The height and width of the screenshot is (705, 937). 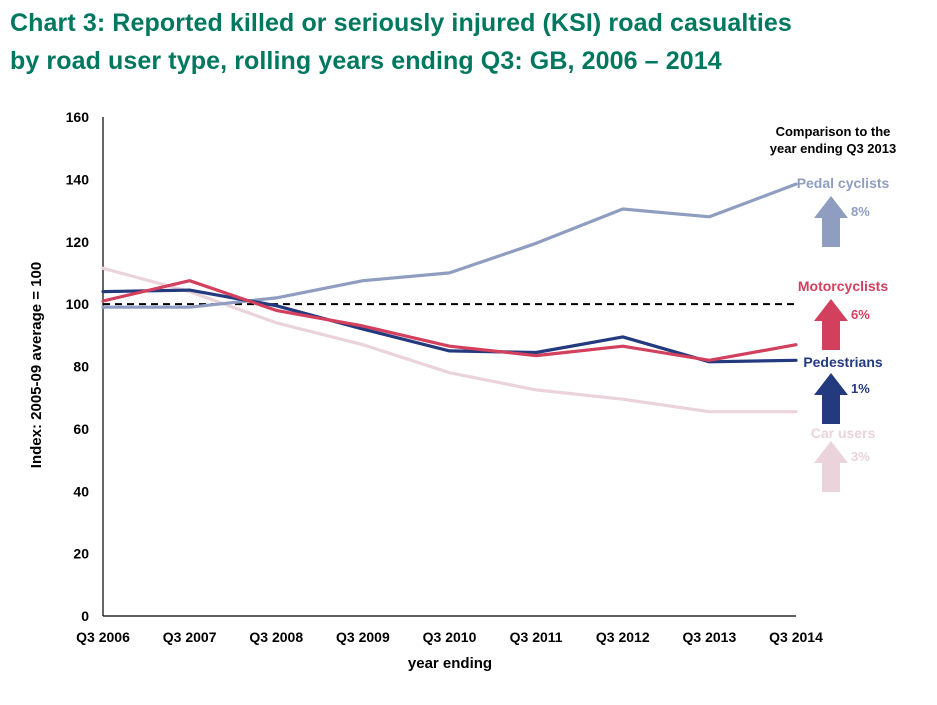 What do you see at coordinates (536, 637) in the screenshot?
I see `x-tick-label: Q3 2011` at bounding box center [536, 637].